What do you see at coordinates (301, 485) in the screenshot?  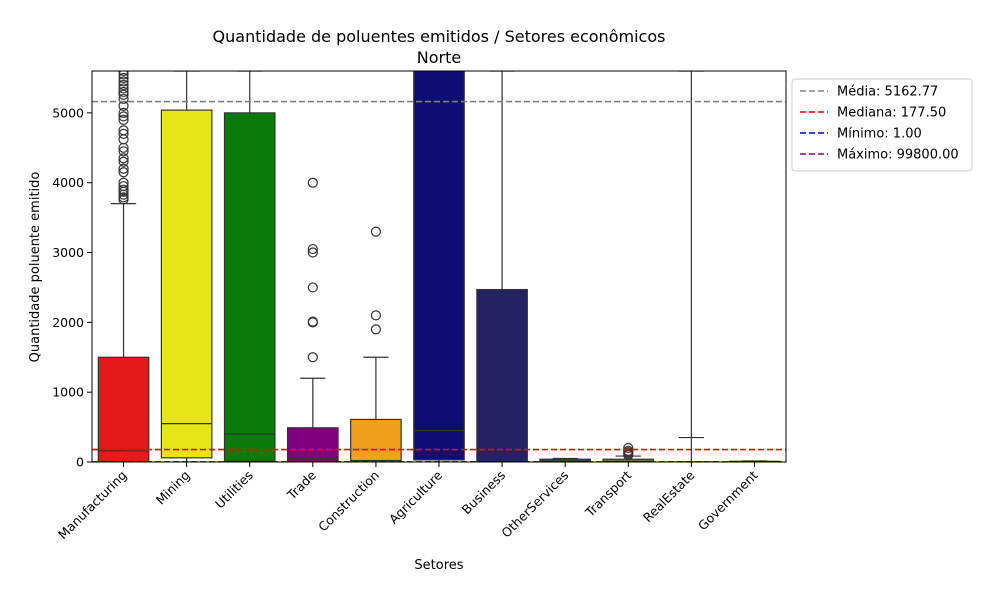 I see `x-tick-label: Trade` at bounding box center [301, 485].